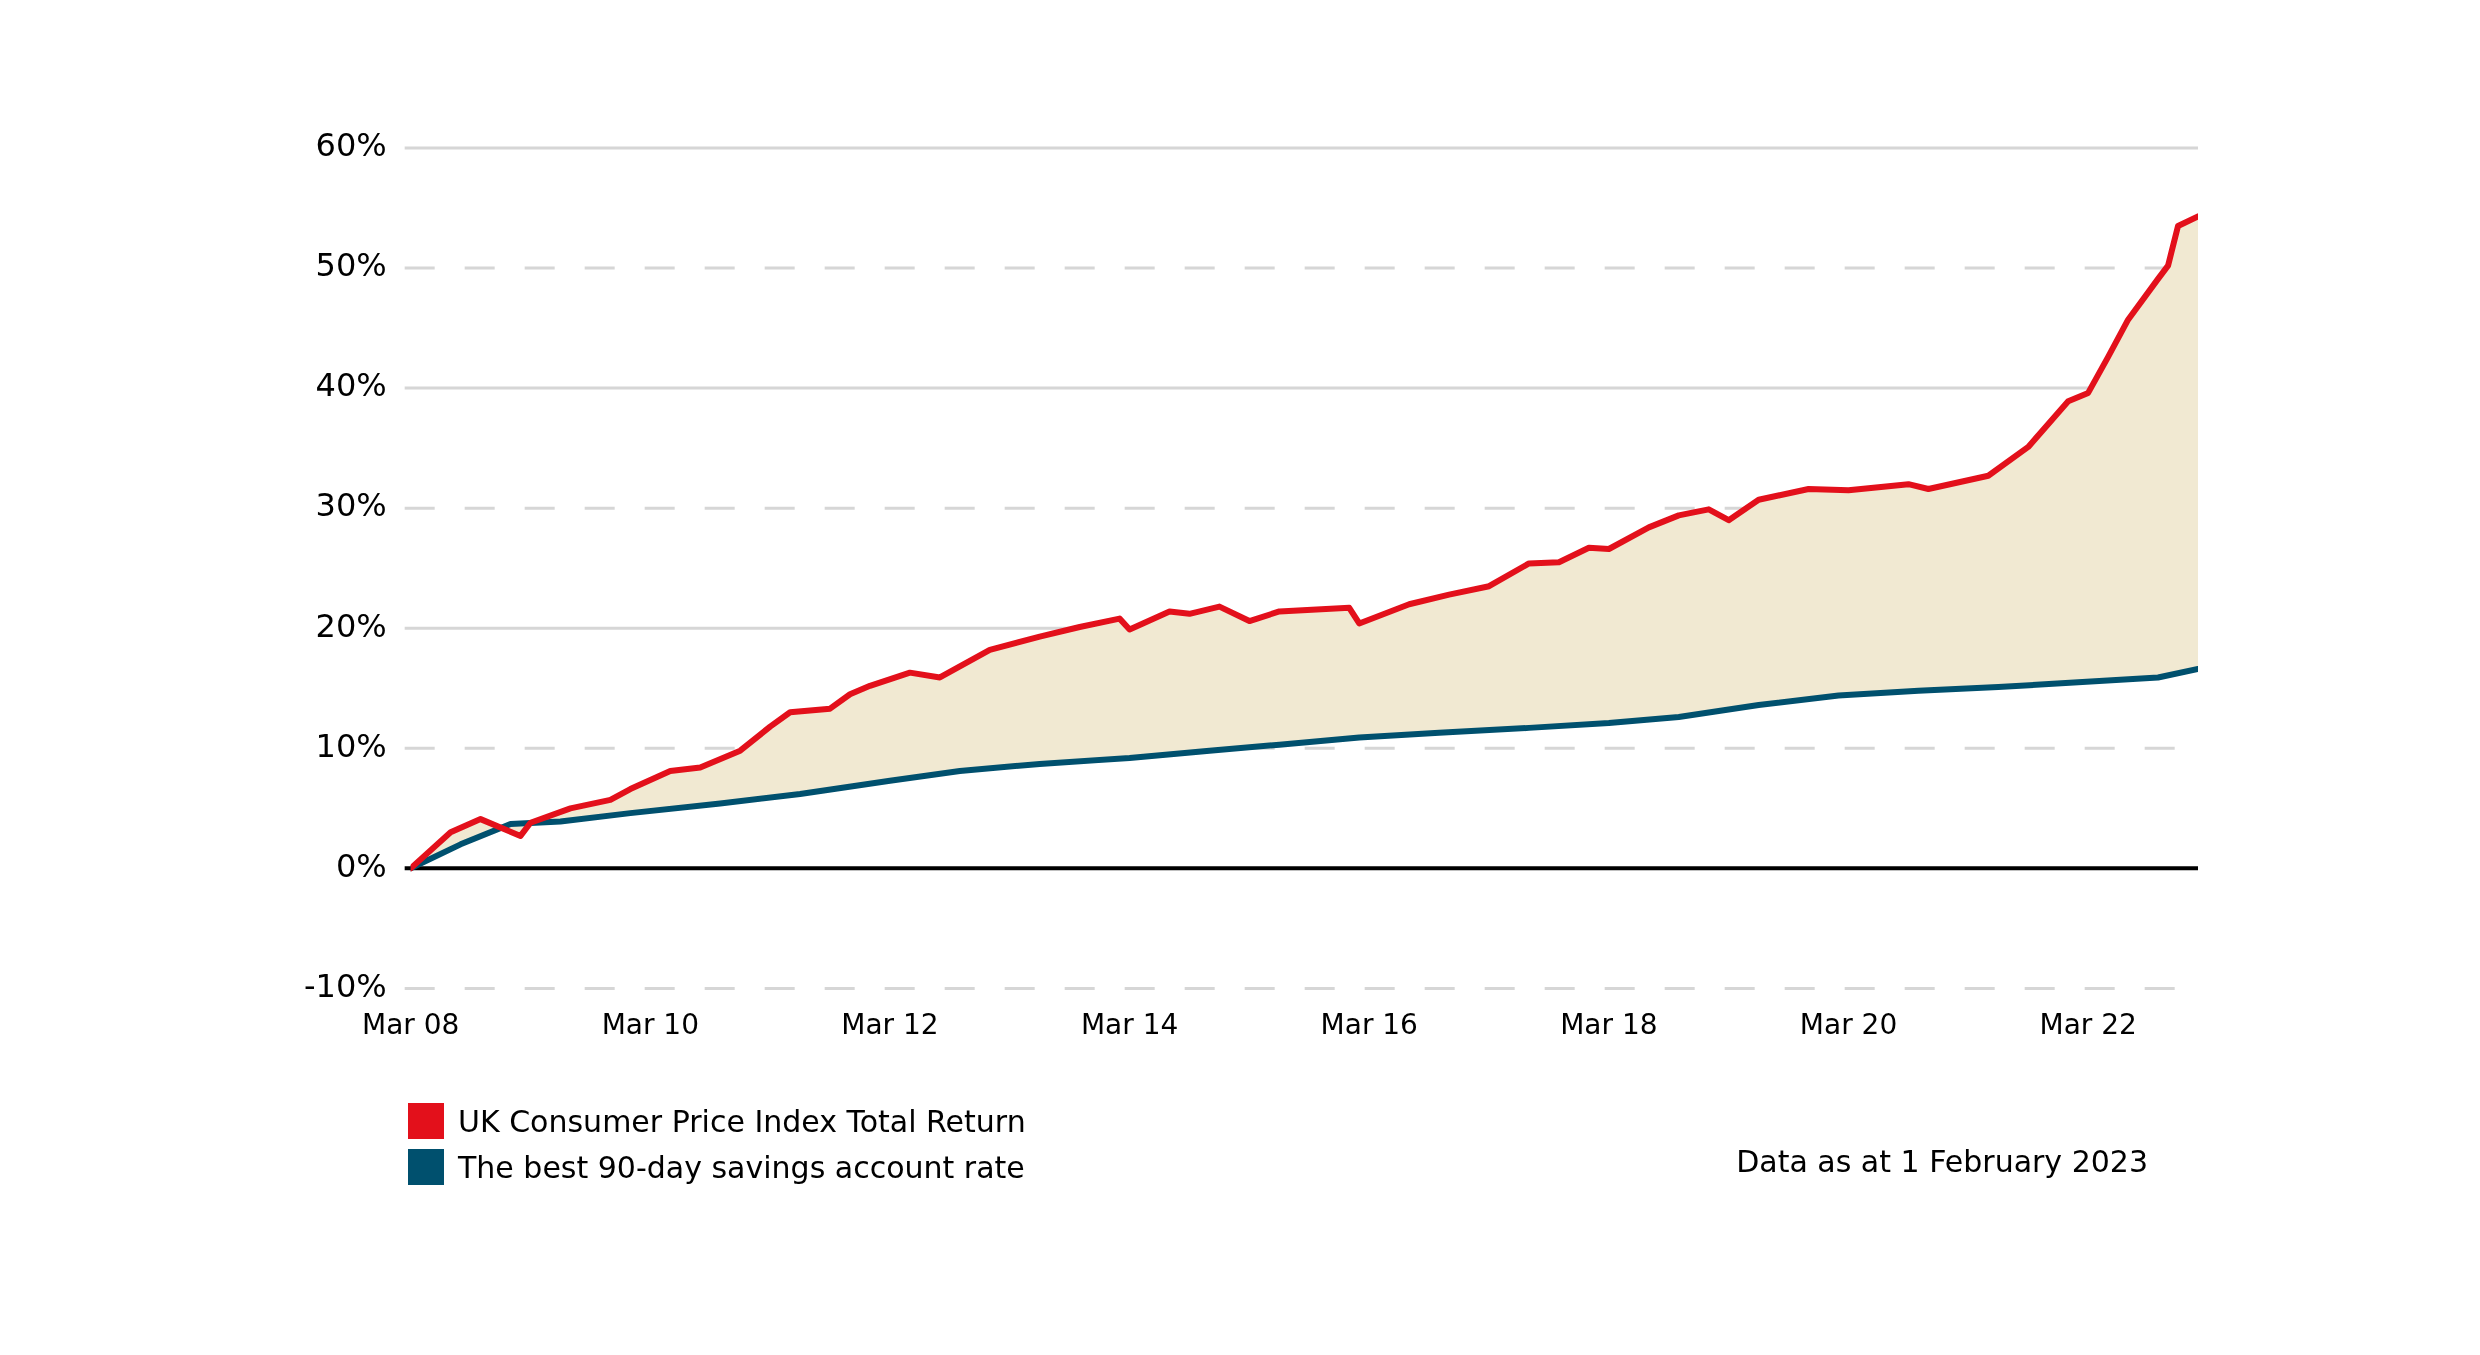 This screenshot has width=2480, height=1355. I want to click on x-tick-label: Mar 12, so click(890, 1025).